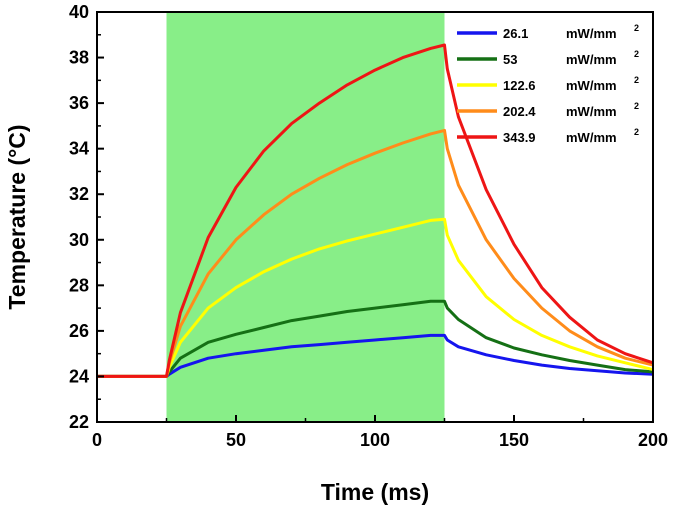 The height and width of the screenshot is (509, 675). Describe the element at coordinates (519, 85) in the screenshot. I see `legend-label-2: 122.6` at that location.